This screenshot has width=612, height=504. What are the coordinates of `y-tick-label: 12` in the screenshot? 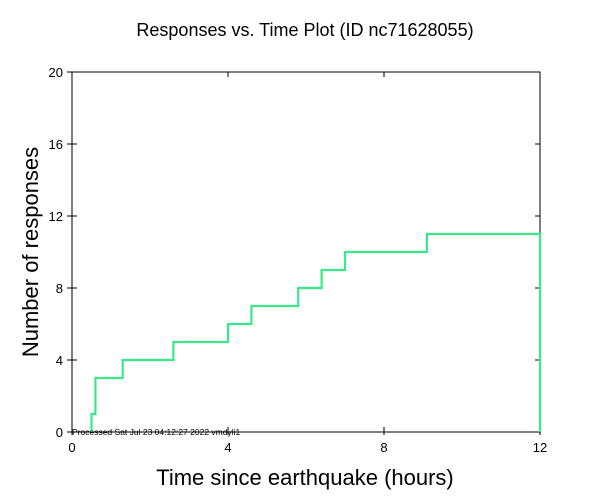 It's located at (56, 216).